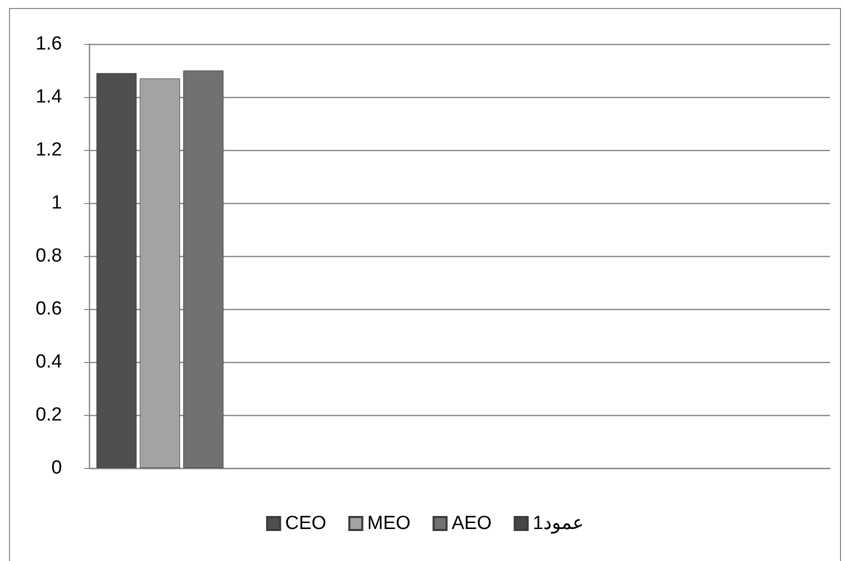 The image size is (844, 561). Describe the element at coordinates (49, 256) in the screenshot. I see `y-tick-label: 0.8` at that location.